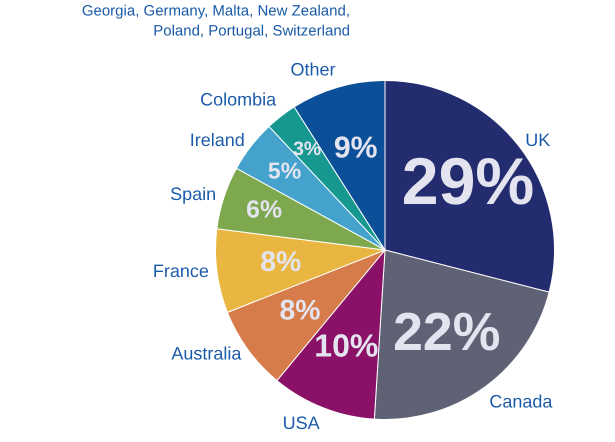 The image size is (615, 442). Describe the element at coordinates (285, 170) in the screenshot. I see `data-label: 5%` at that location.